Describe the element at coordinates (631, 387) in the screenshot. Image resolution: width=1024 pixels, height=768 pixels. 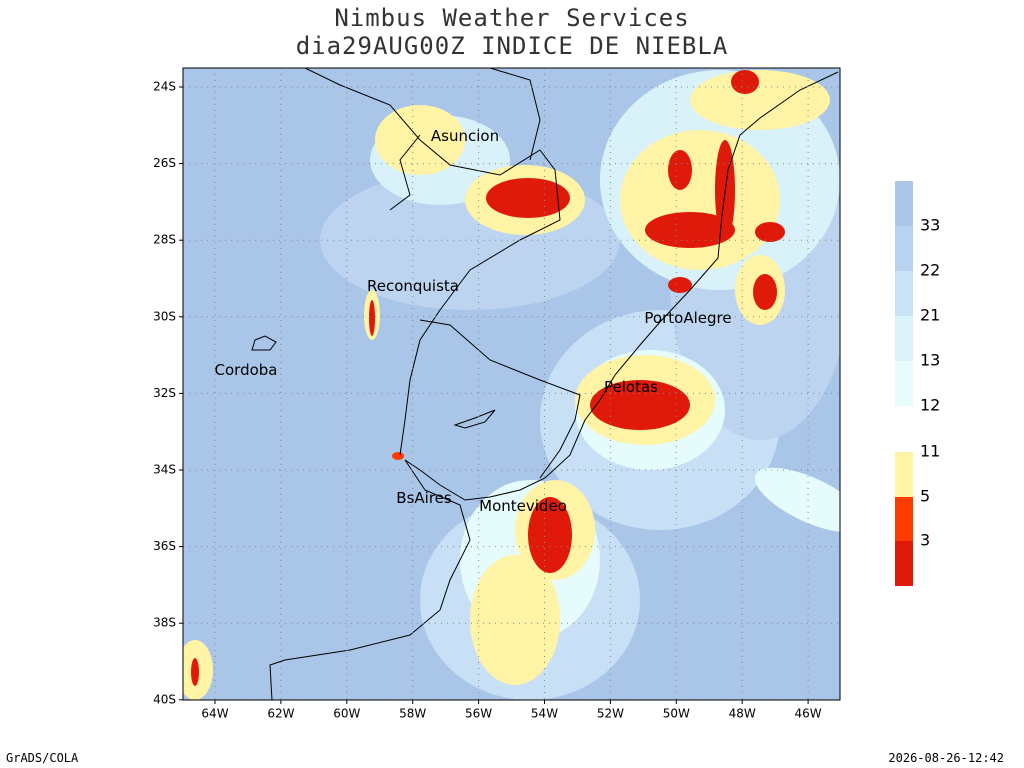
I see `city-label: Pelotas` at that location.